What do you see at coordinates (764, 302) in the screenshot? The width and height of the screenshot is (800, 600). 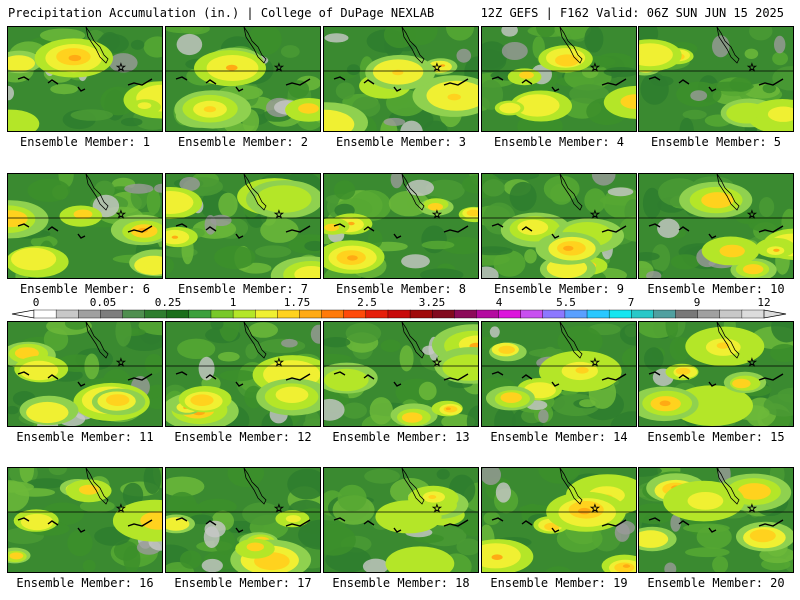 I see `colorbar-tick-label: 12` at bounding box center [764, 302].